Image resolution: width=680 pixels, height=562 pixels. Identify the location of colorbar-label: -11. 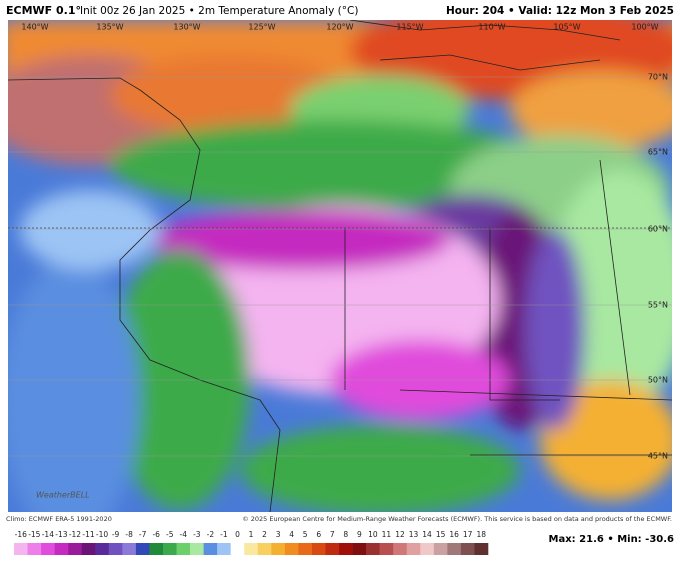
(88, 534).